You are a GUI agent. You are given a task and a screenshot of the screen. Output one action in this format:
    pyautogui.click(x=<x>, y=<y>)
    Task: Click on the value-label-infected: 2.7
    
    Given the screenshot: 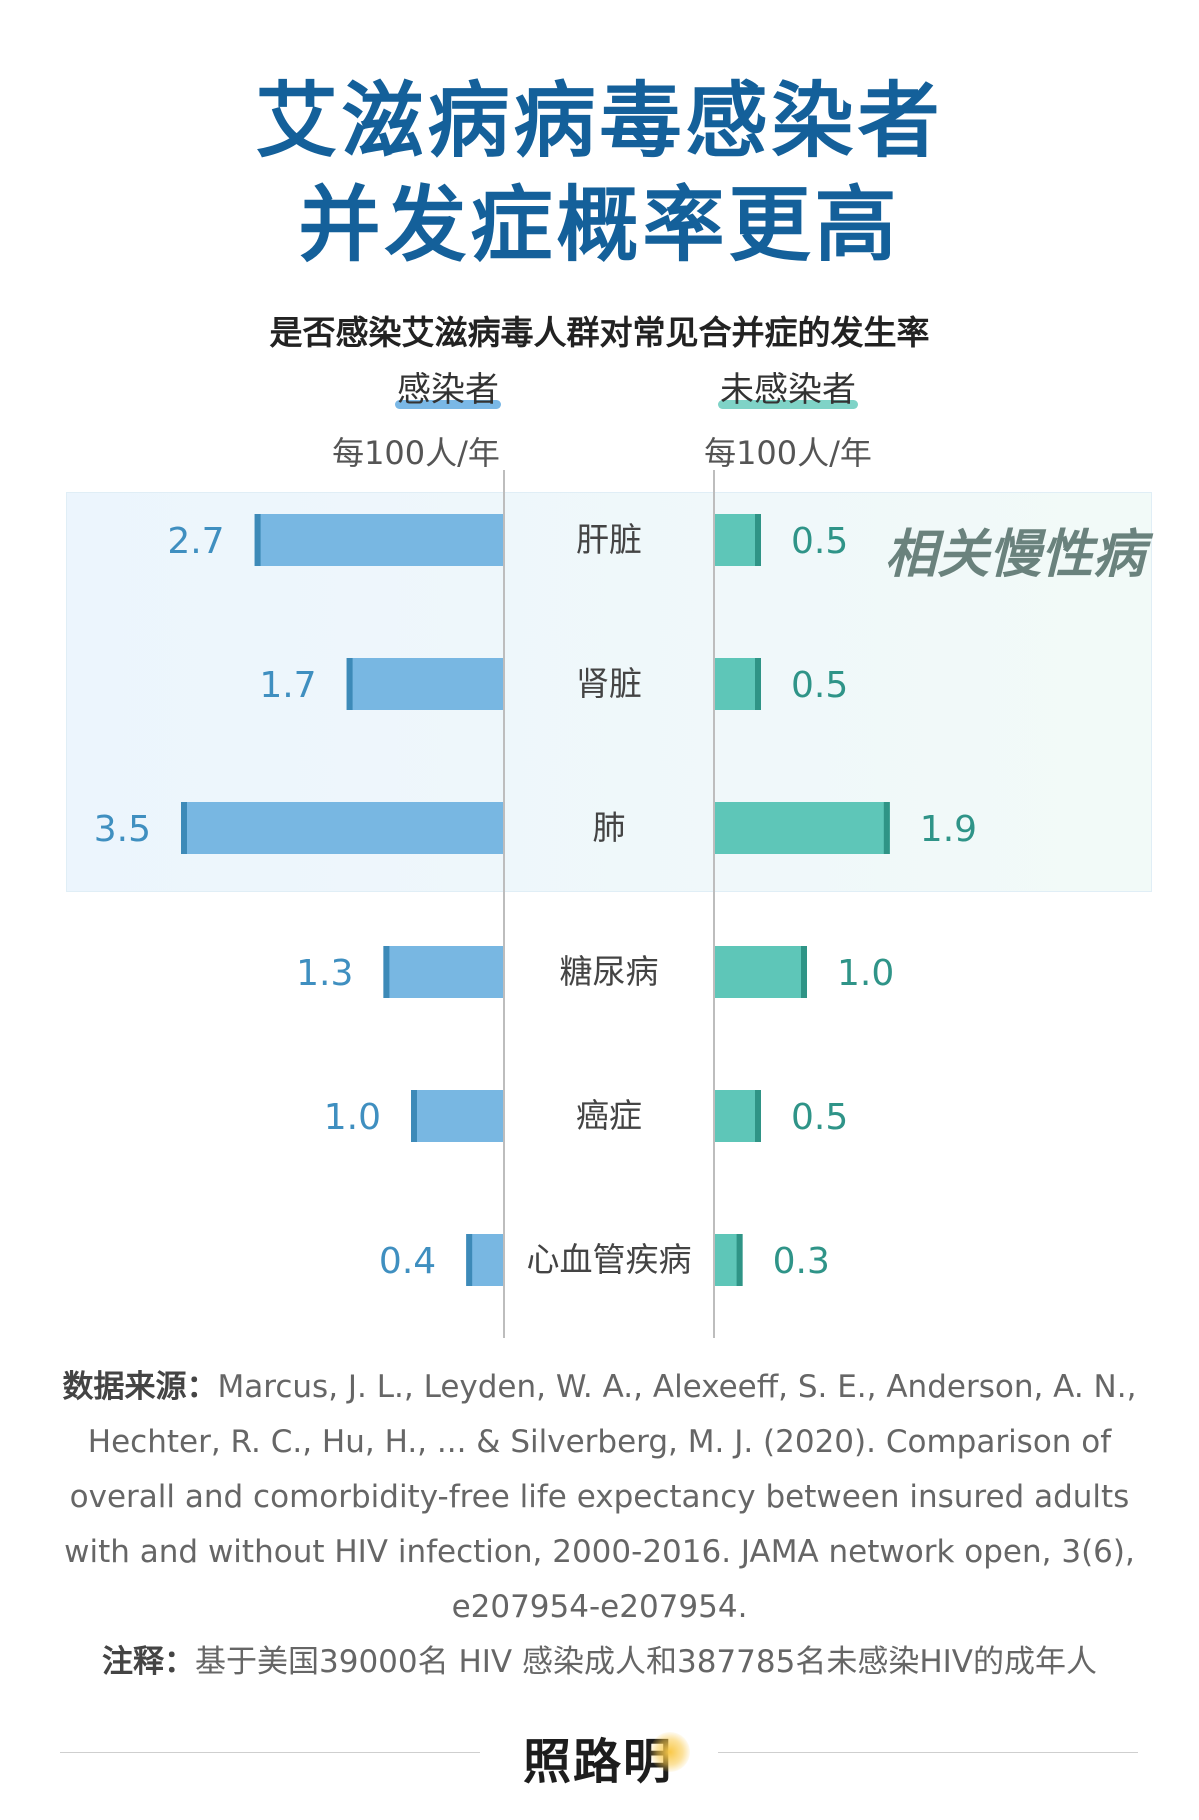 What is the action you would take?
    pyautogui.click(x=195, y=541)
    